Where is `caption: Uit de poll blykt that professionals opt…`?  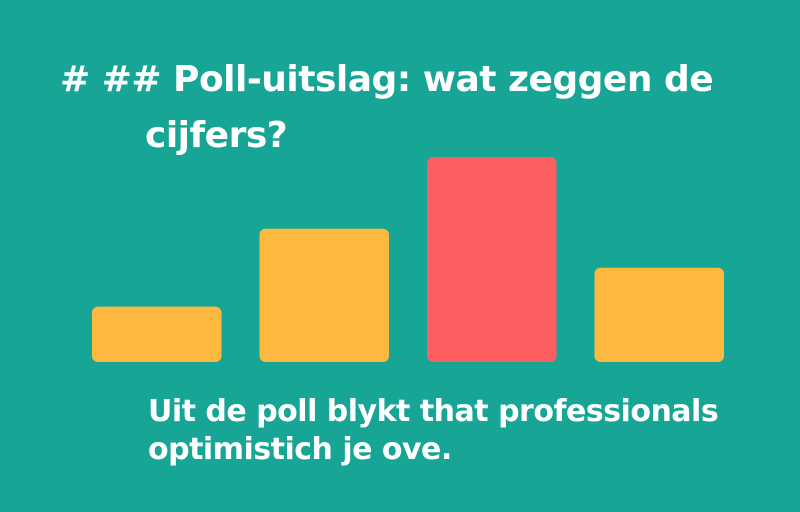 caption: Uit de poll blykt that professionals opt… is located at coordinates (433, 430).